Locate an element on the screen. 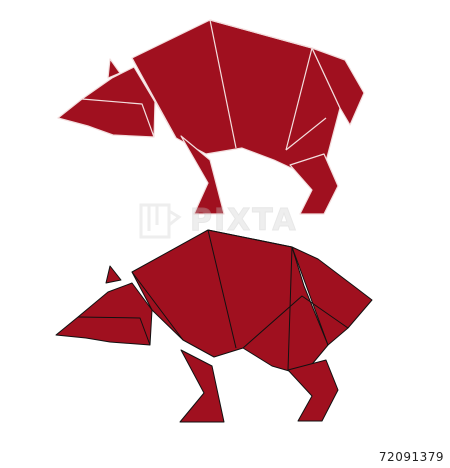 The image size is (450, 468). pixta-logo-icon is located at coordinates (160, 221).